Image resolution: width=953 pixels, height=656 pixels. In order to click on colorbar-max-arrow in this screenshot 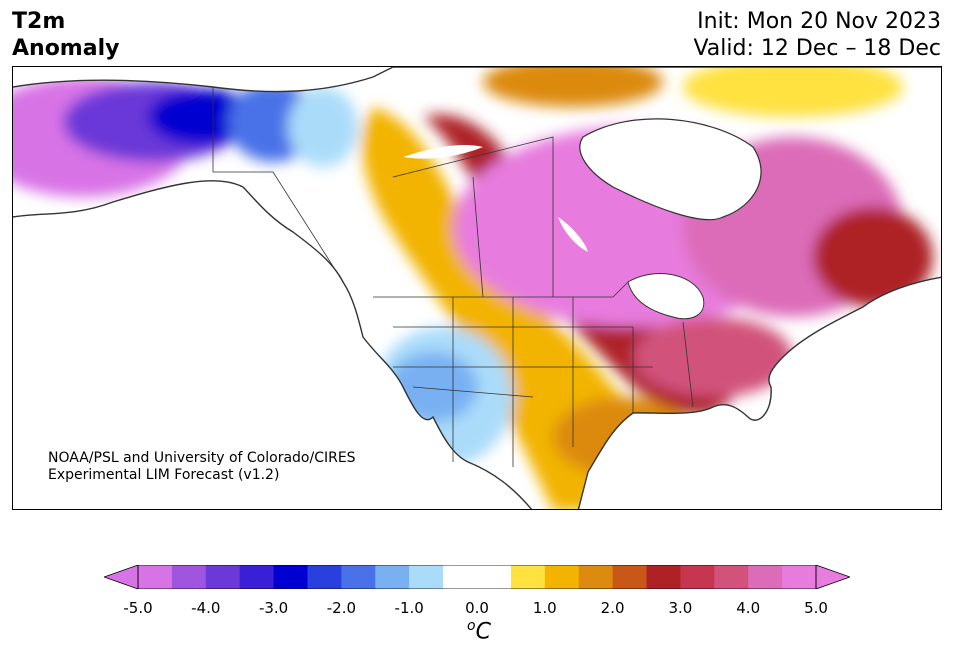, I will do `click(832, 577)`.